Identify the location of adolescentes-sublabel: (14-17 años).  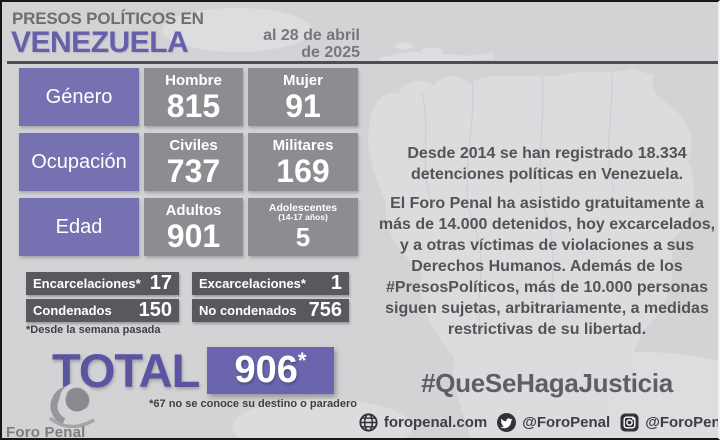
(303, 217).